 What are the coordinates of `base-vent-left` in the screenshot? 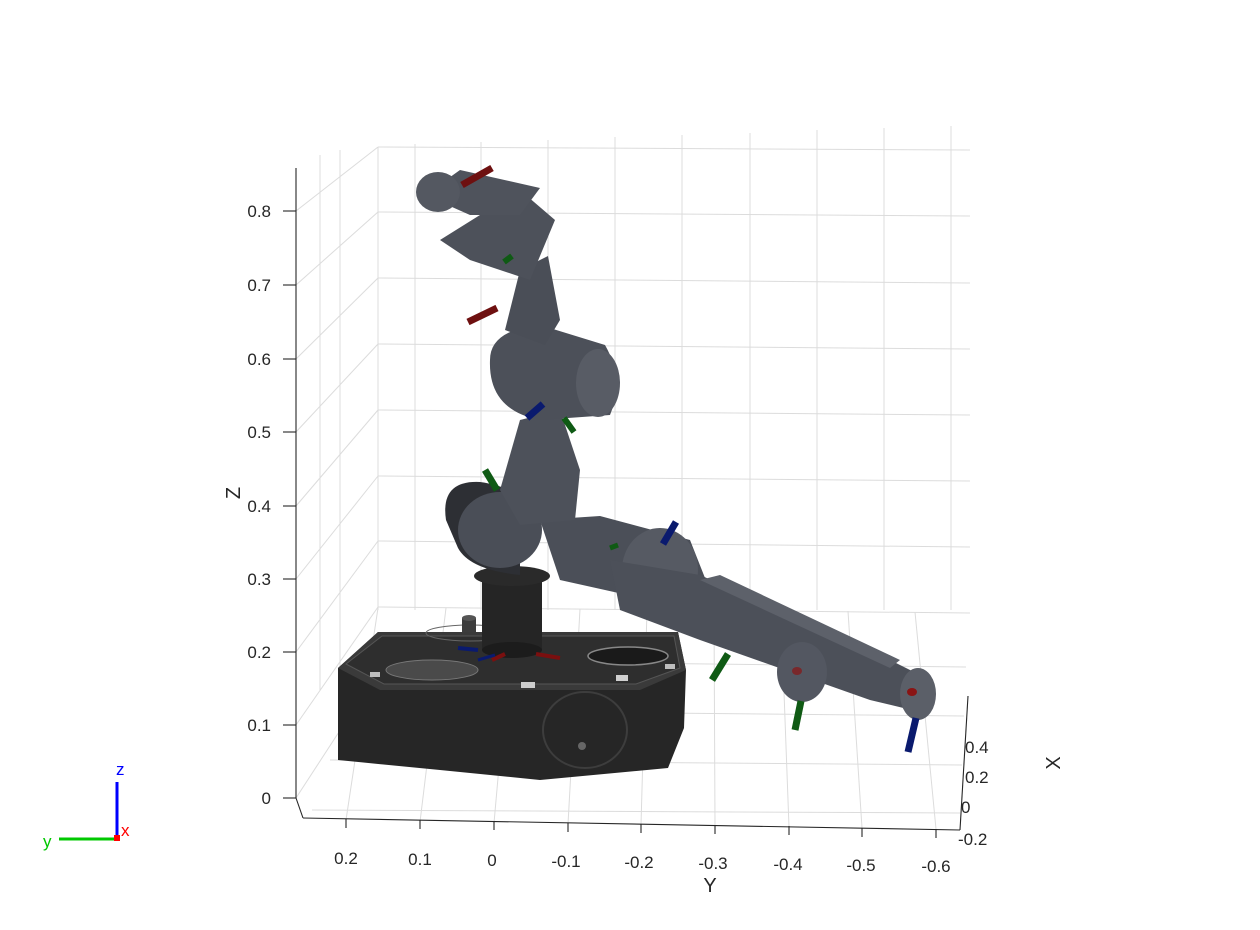 It's located at (432, 670).